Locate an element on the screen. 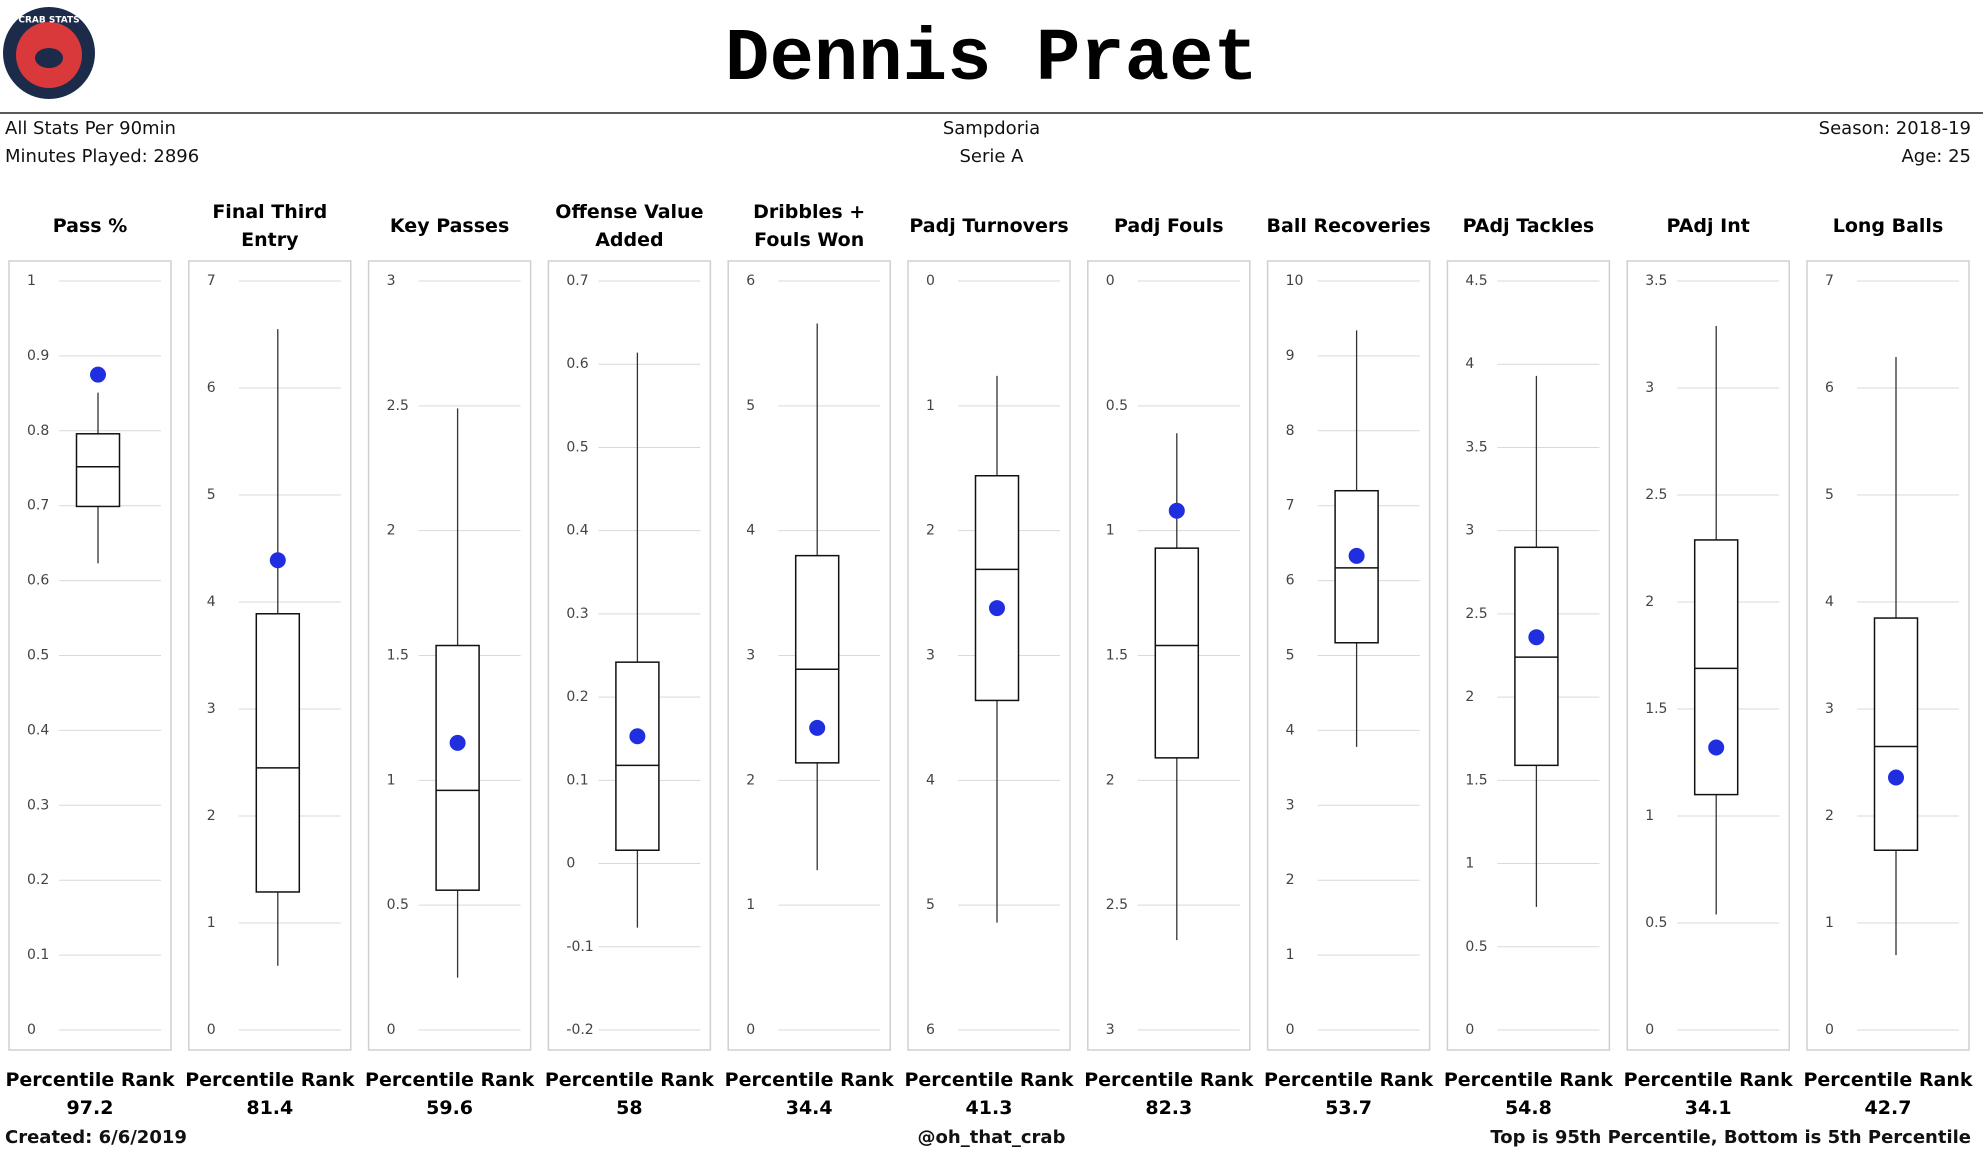 This screenshot has height=1152, width=1983. rank-value: 97.2 is located at coordinates (90, 1108).